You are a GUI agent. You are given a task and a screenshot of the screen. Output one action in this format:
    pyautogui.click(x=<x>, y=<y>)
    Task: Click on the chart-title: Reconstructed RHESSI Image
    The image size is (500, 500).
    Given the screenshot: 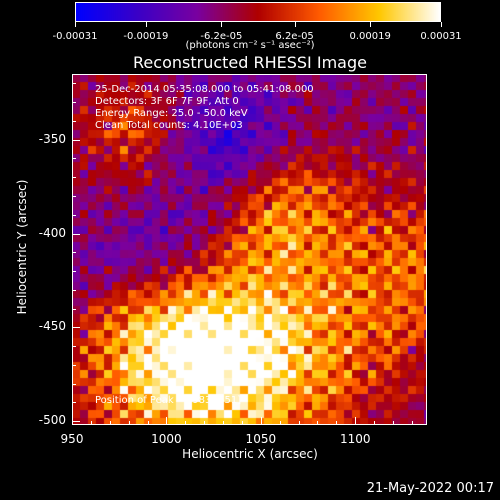 What is the action you would take?
    pyautogui.click(x=250, y=62)
    